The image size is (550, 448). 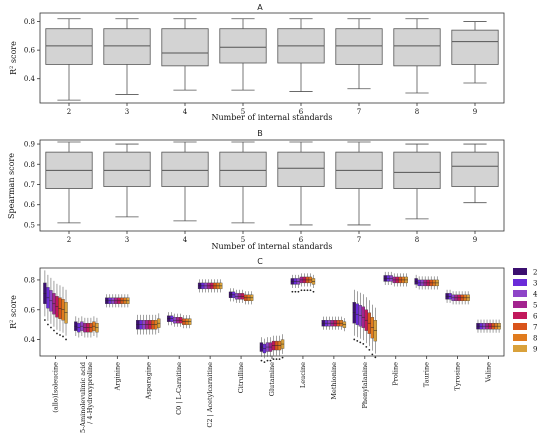 I want to click on panel-a-letter: A, so click(x=260, y=7).